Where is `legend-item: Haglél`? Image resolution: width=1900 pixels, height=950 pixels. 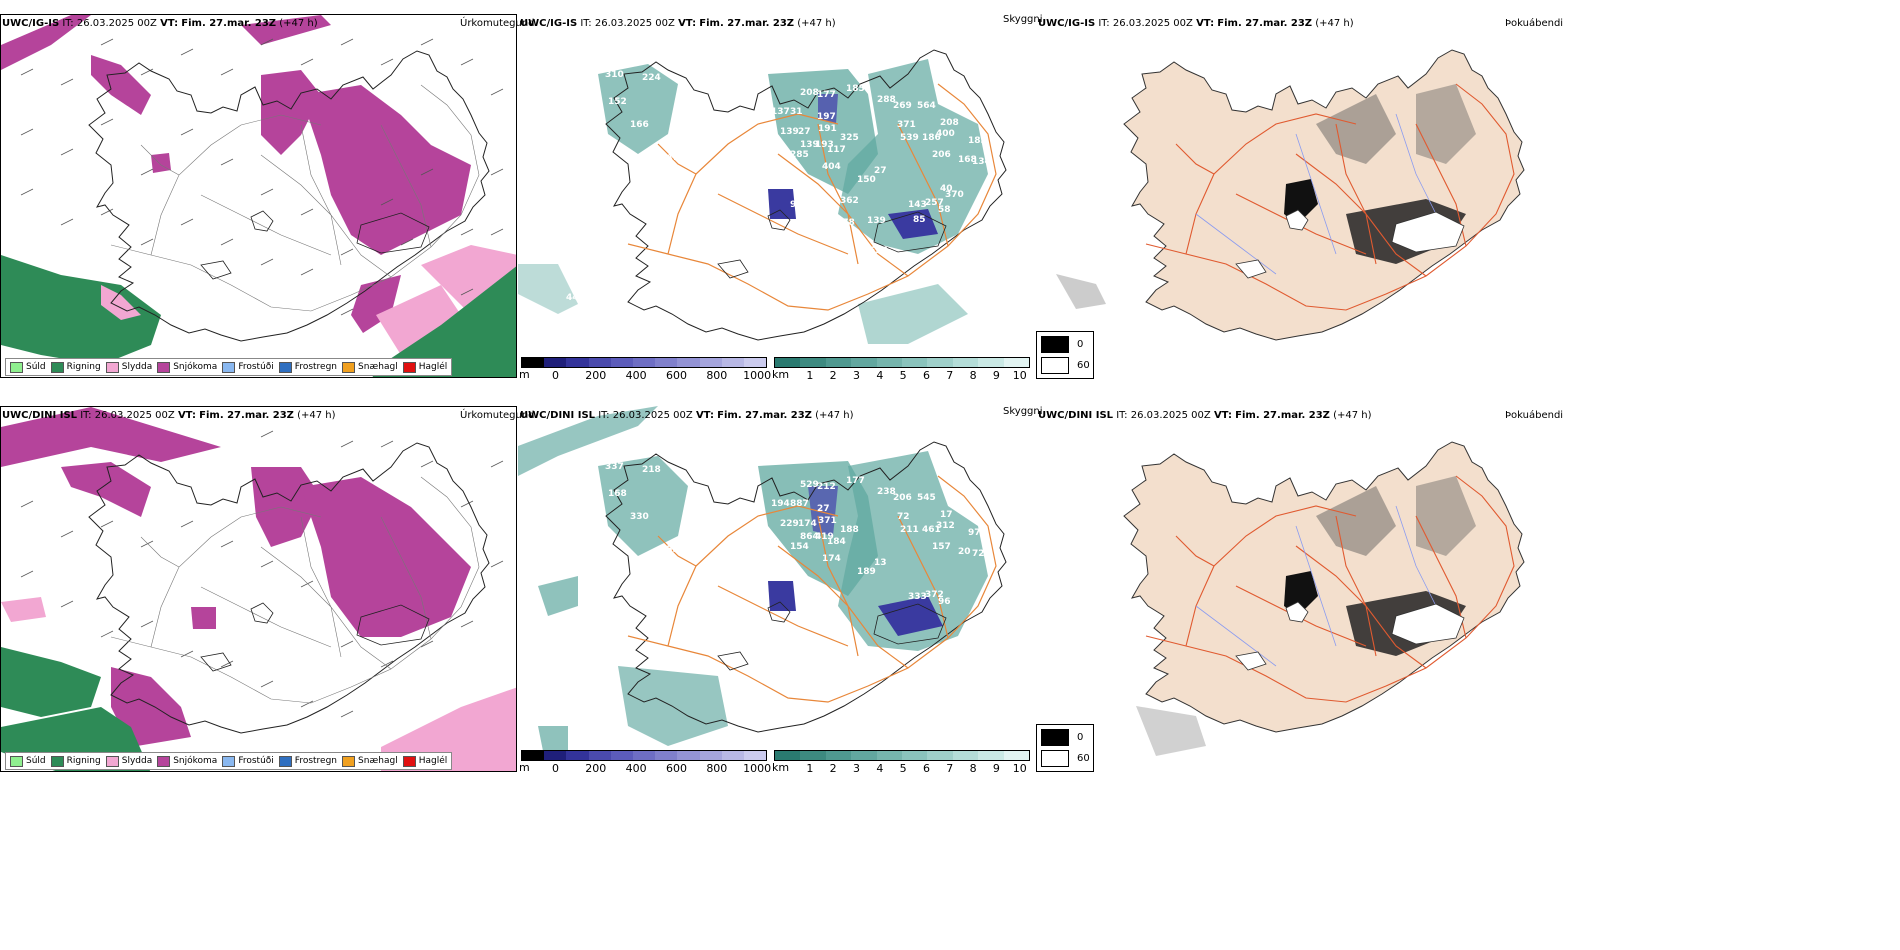
legend-item: Haglél is located at coordinates (424, 761).